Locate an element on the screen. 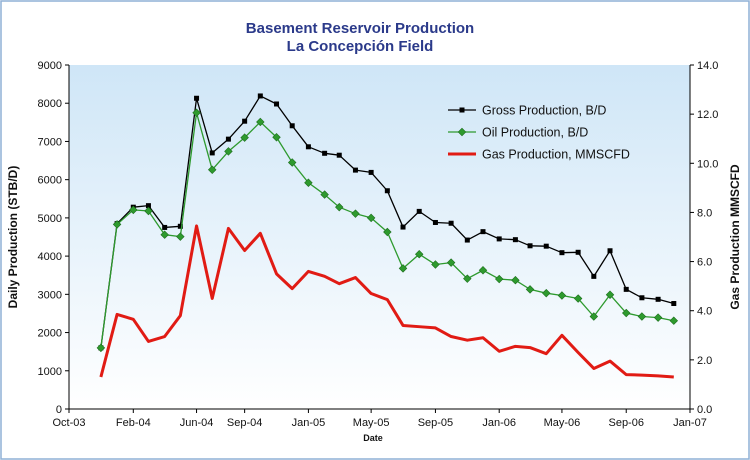 Image resolution: width=750 pixels, height=460 pixels. x-tick-label: Sep-04 is located at coordinates (244, 423).